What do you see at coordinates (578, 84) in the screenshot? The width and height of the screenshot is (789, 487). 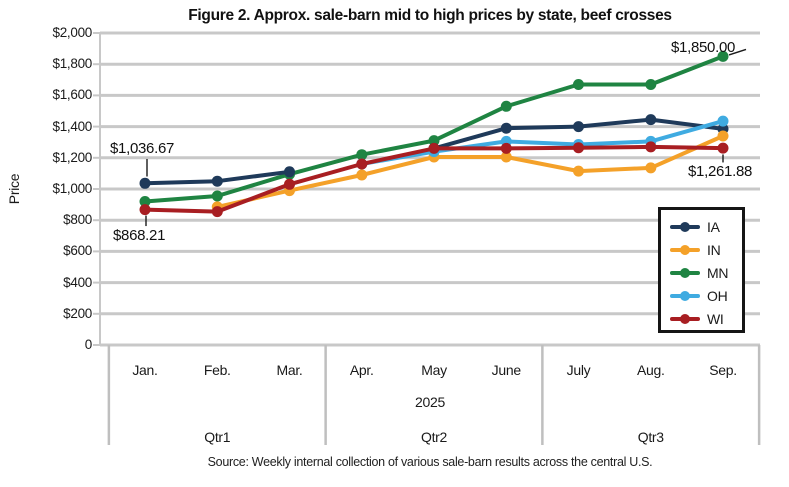 I see `point-MN-July` at bounding box center [578, 84].